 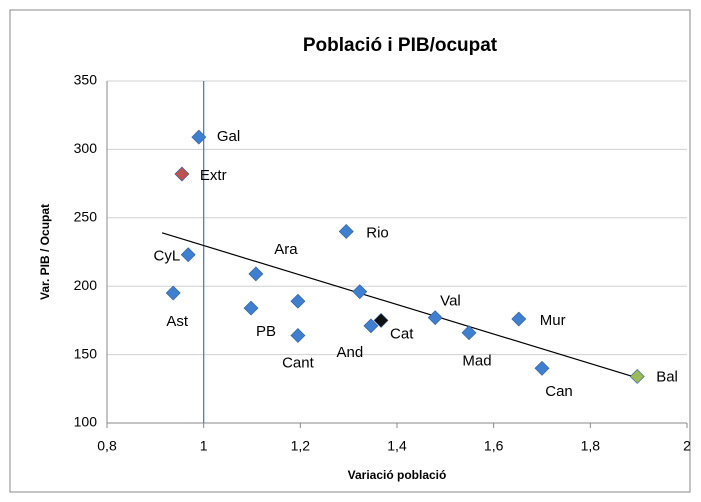 I want to click on y-tick-label: 100, so click(x=86, y=422).